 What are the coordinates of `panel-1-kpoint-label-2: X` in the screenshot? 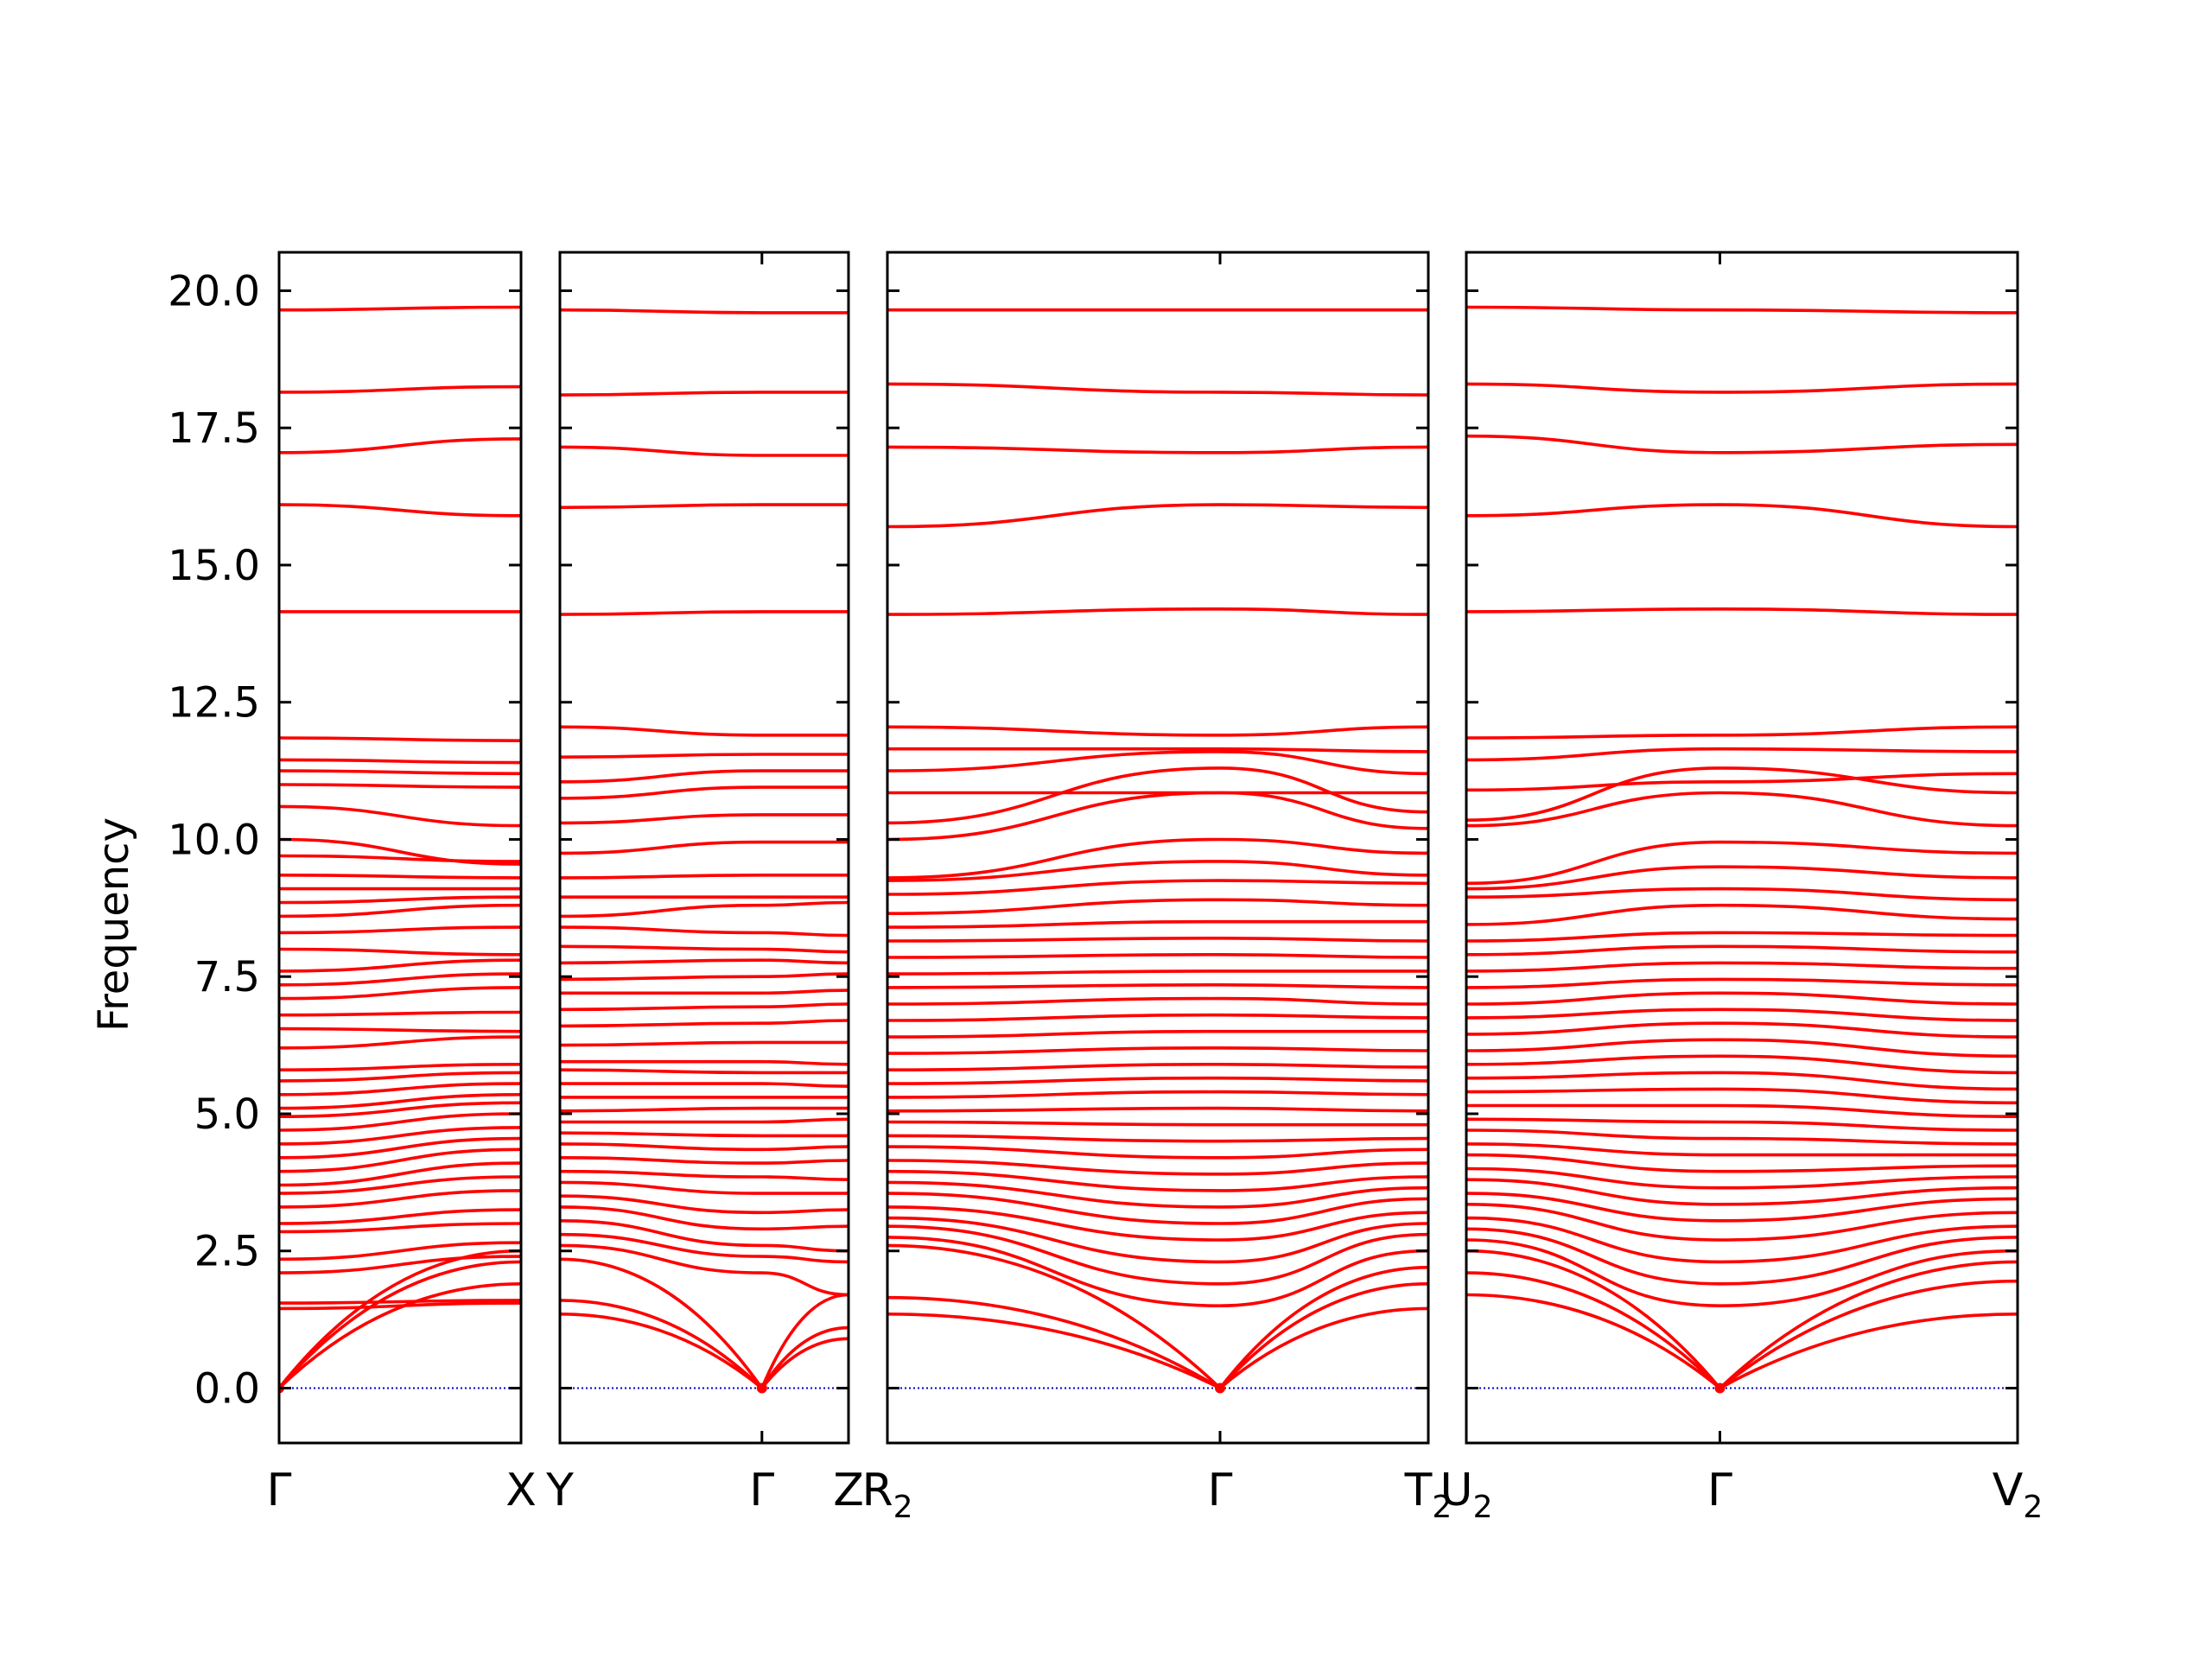 It's located at (521, 1490).